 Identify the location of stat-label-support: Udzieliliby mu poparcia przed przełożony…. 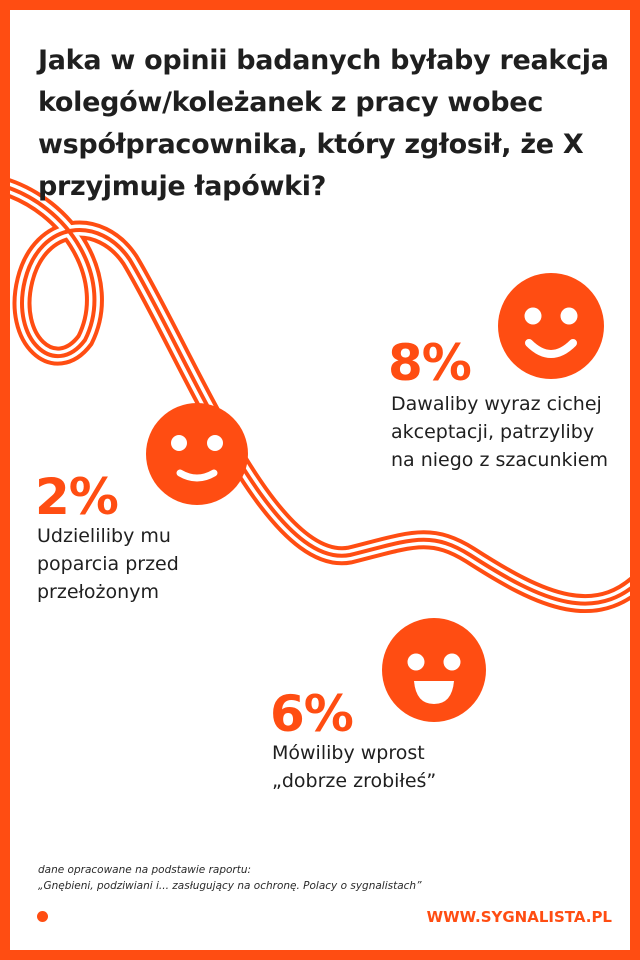
(108, 564).